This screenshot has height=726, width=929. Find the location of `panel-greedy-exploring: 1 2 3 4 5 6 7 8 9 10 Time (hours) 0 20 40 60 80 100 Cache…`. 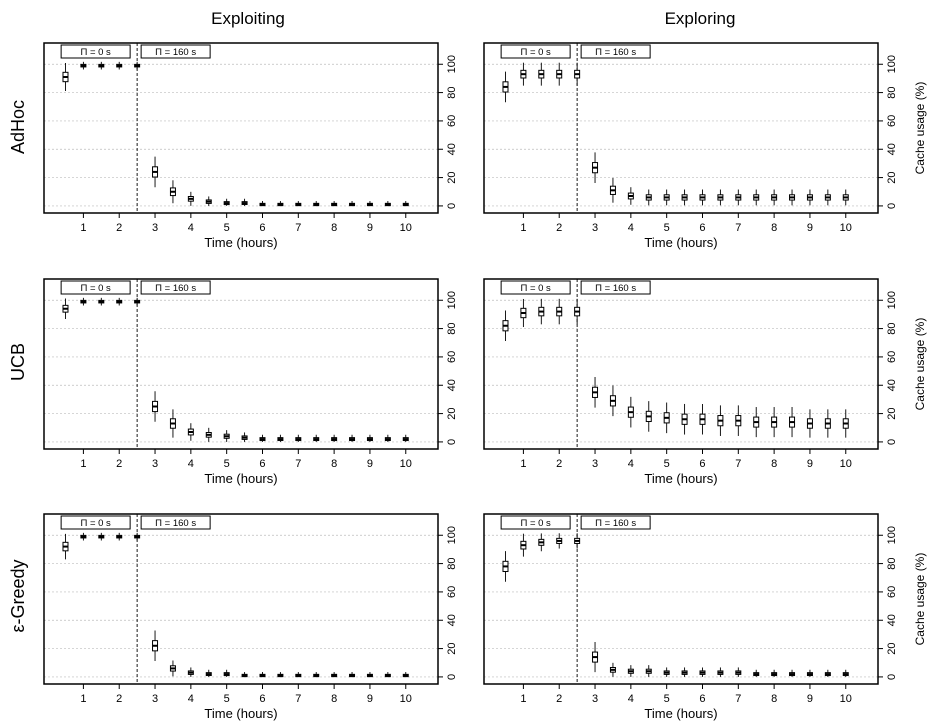

panel-greedy-exploring: 1 2 3 4 5 6 7 8 9 10 Time (hours) 0 20 40 60 80 100 Cache… is located at coordinates (705, 617).